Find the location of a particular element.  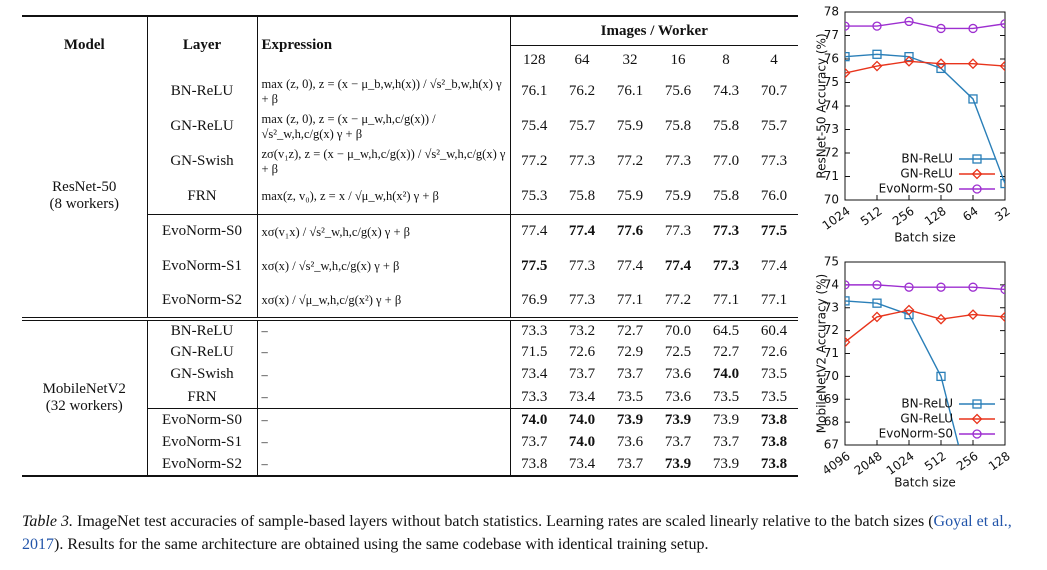

y-tick-label: 78 is located at coordinates (831, 12).